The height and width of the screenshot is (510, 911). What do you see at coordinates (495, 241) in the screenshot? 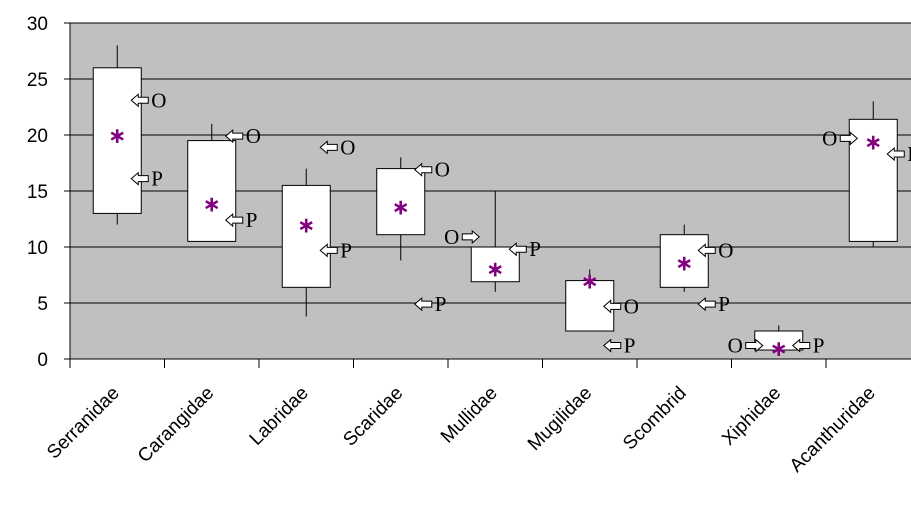
I see `box-mullidae: ∗` at bounding box center [495, 241].